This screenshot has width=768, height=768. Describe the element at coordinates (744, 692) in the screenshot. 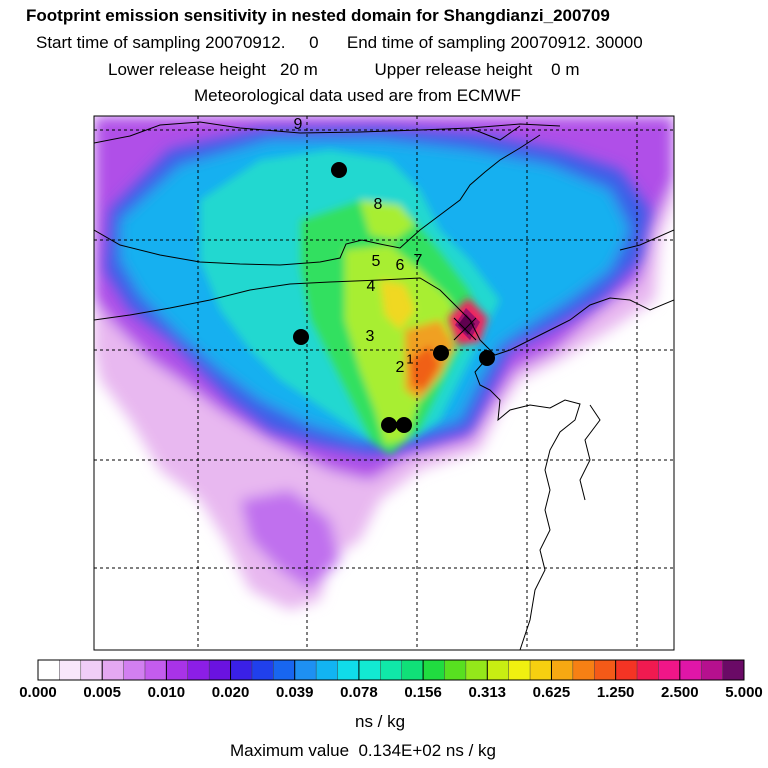

I see `colorbar-tick-label: 5.000` at that location.